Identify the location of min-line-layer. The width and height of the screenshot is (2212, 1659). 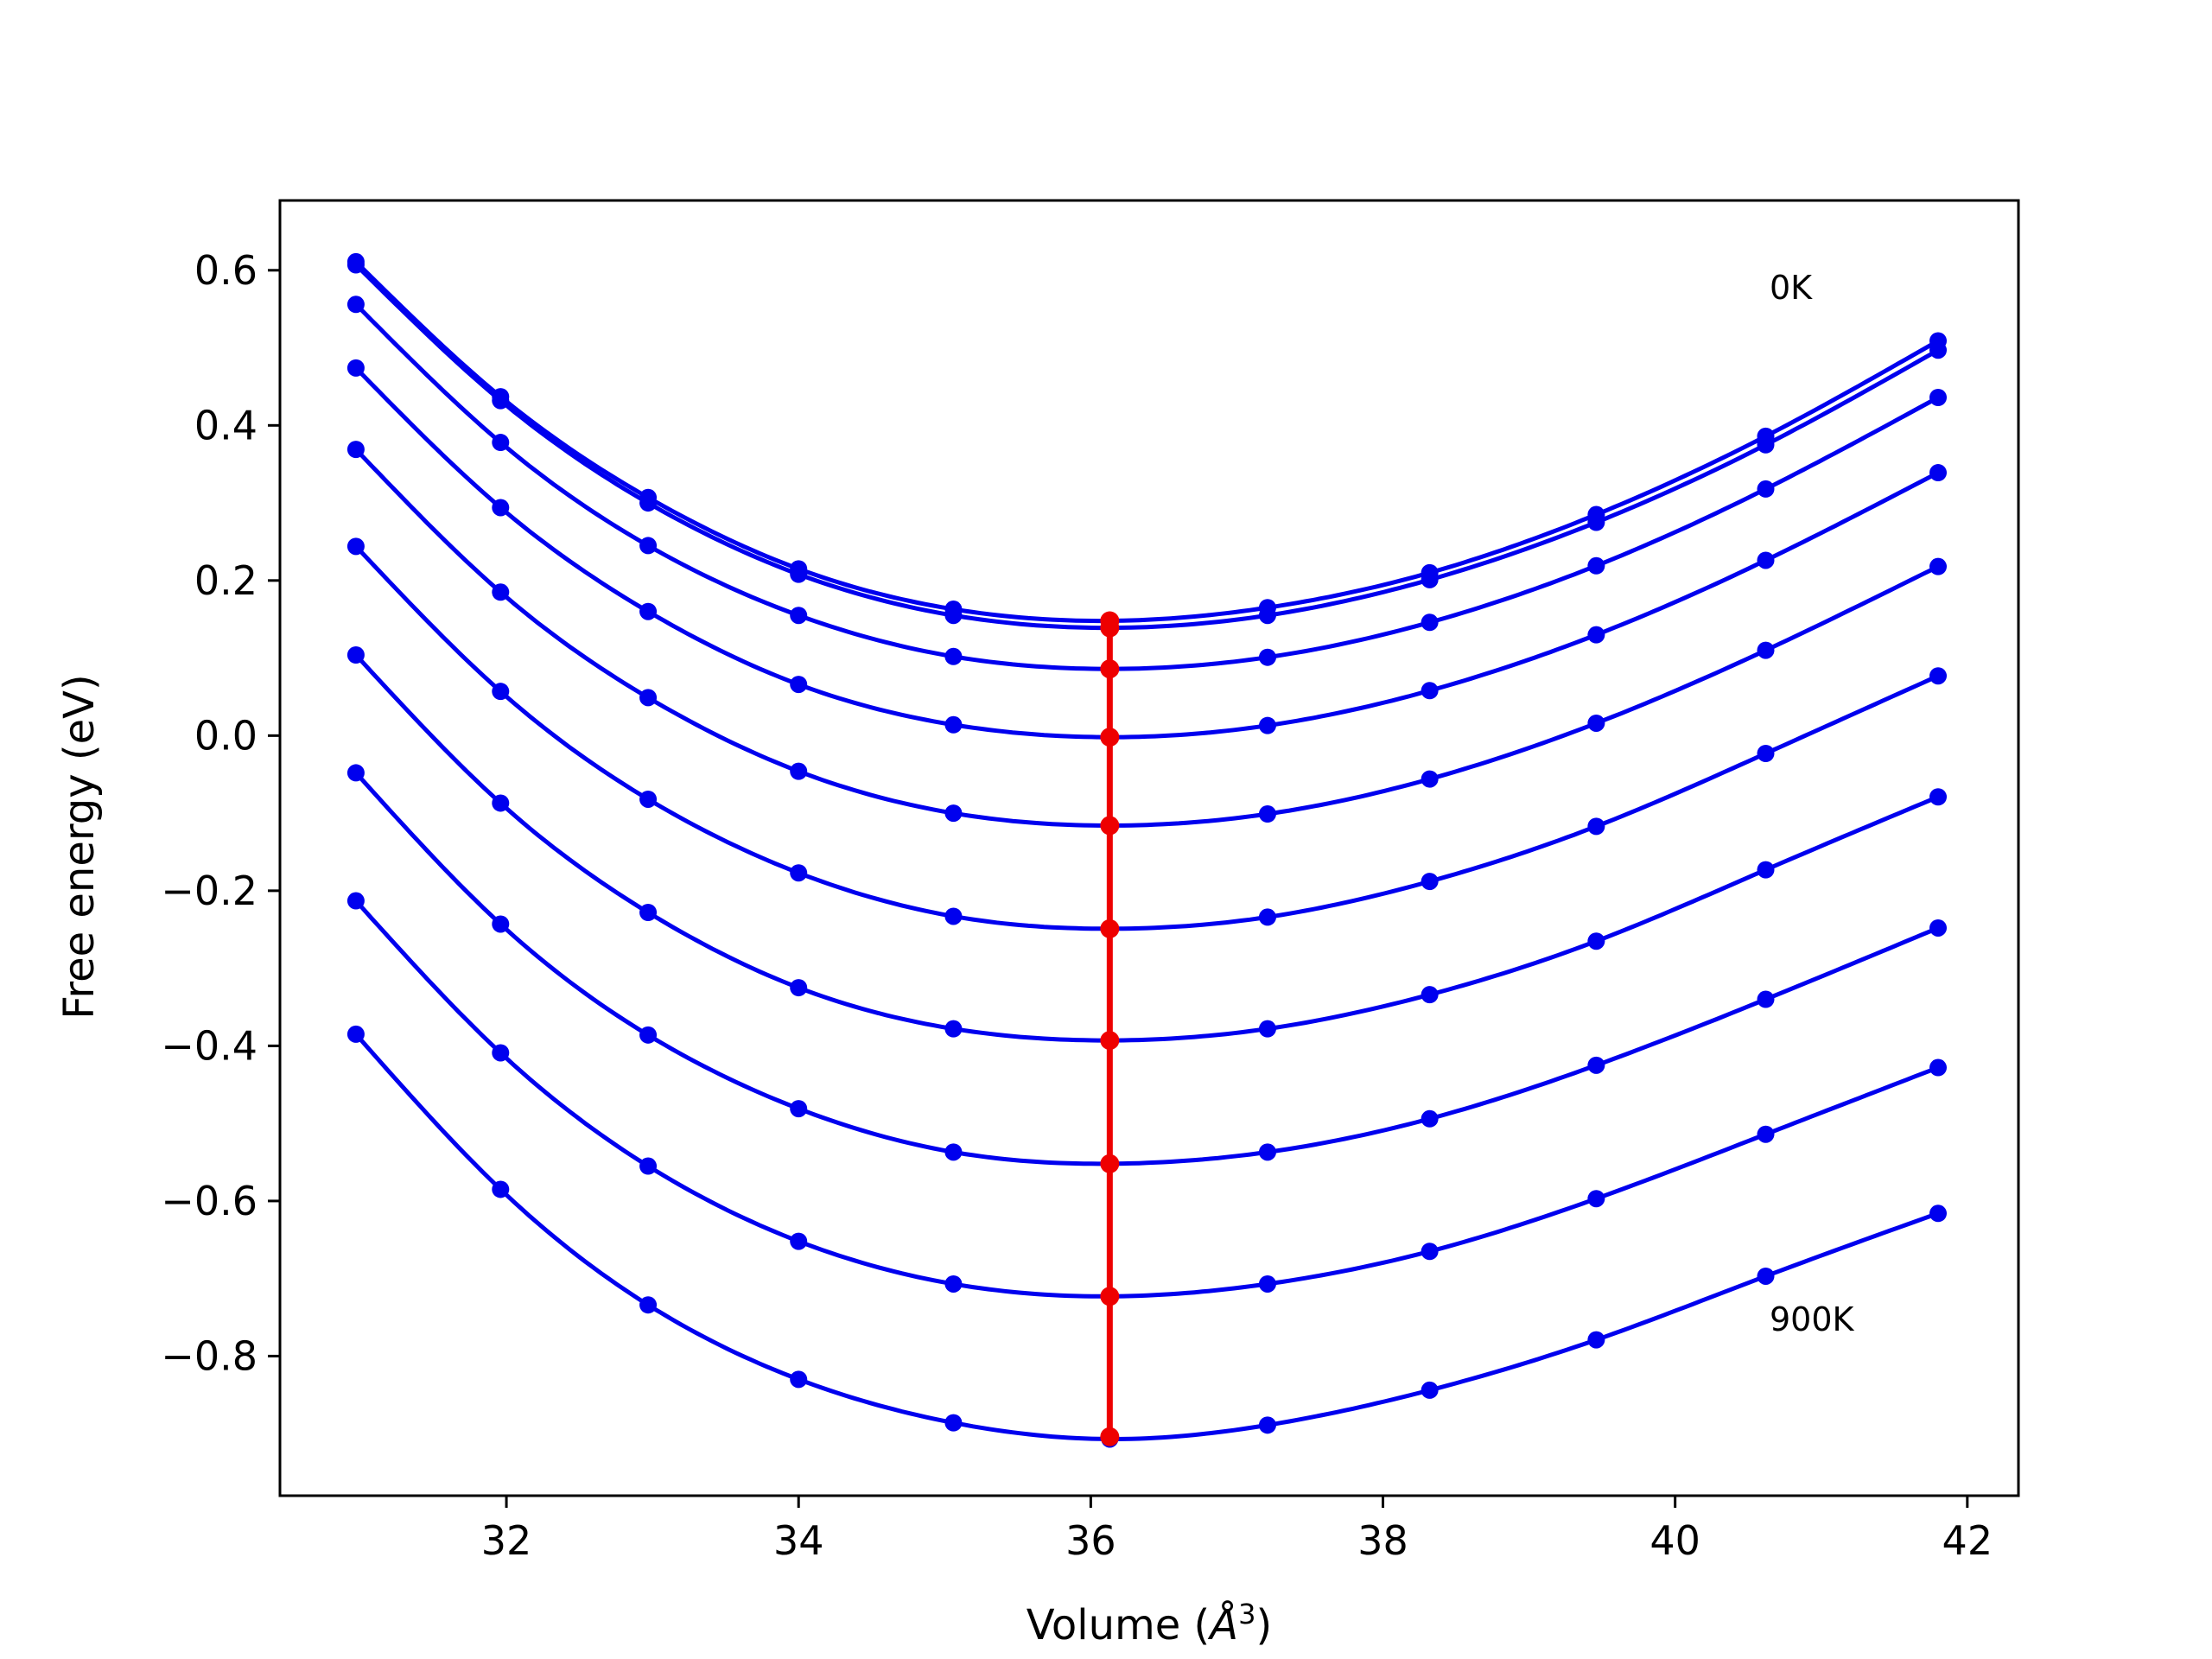
(1110, 1028).